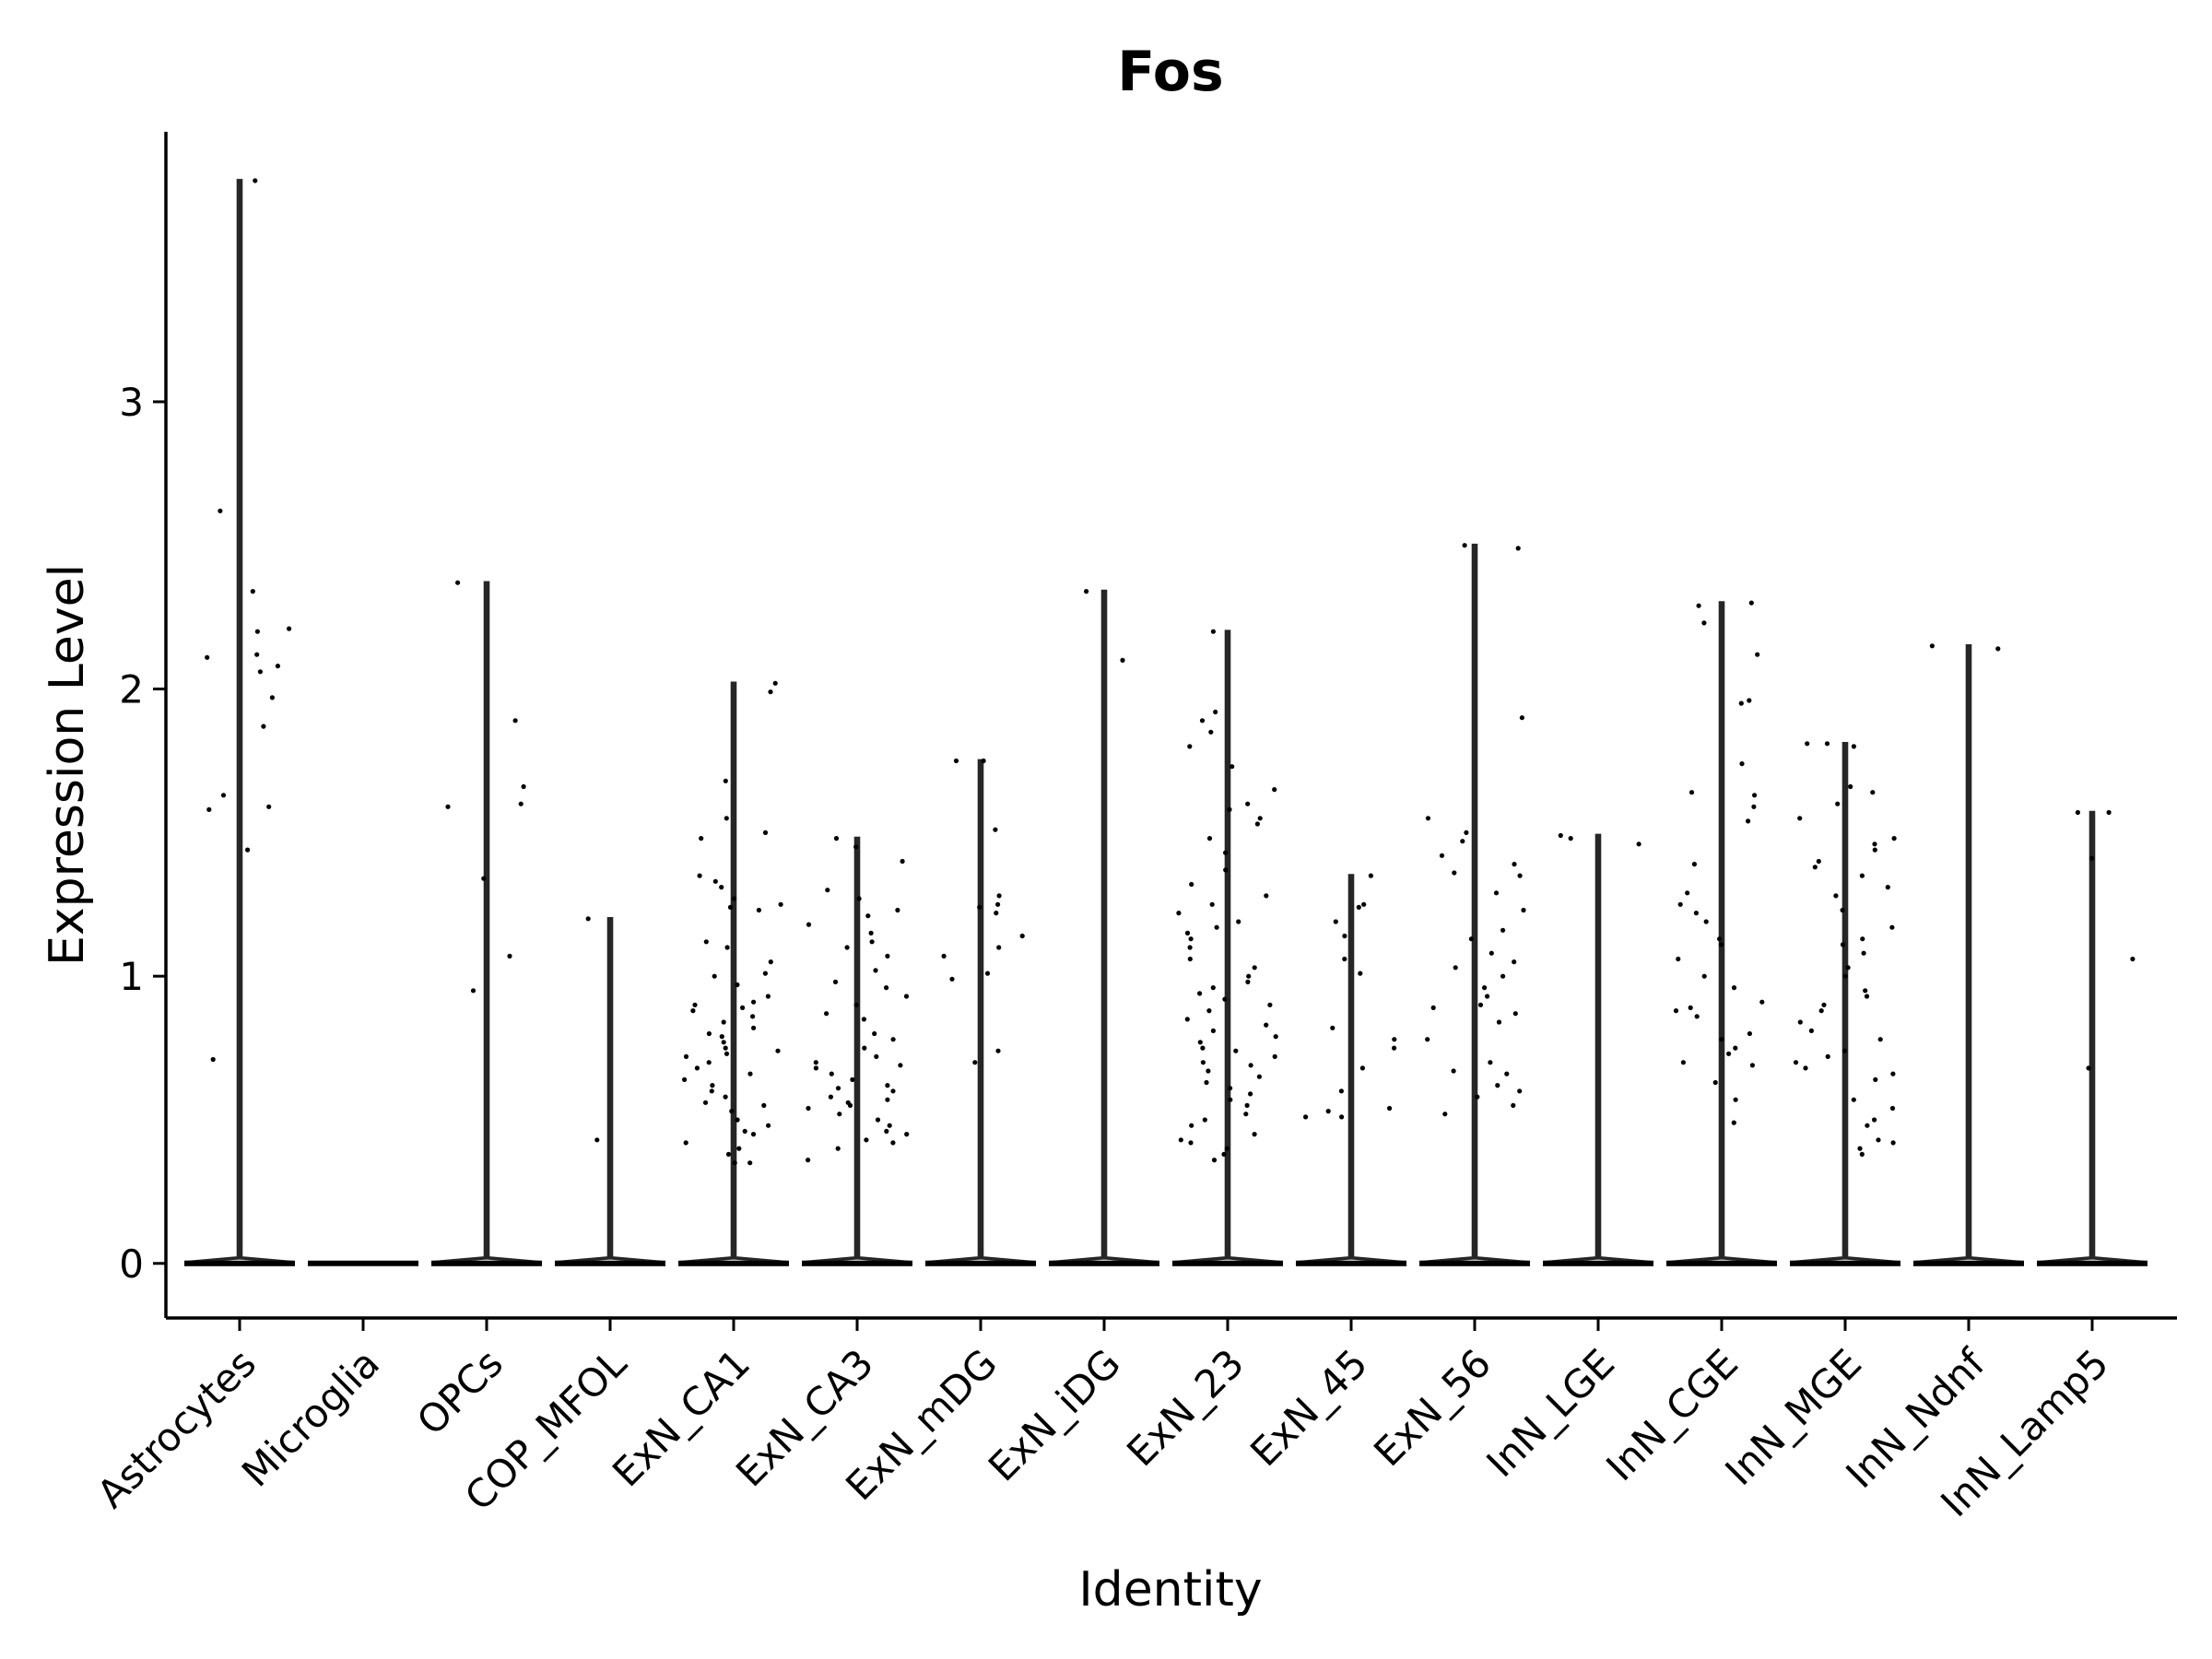 This screenshot has height=1659, width=2212. Describe the element at coordinates (460, 1391) in the screenshot. I see `x-tick-label-opcs: OPCs` at that location.